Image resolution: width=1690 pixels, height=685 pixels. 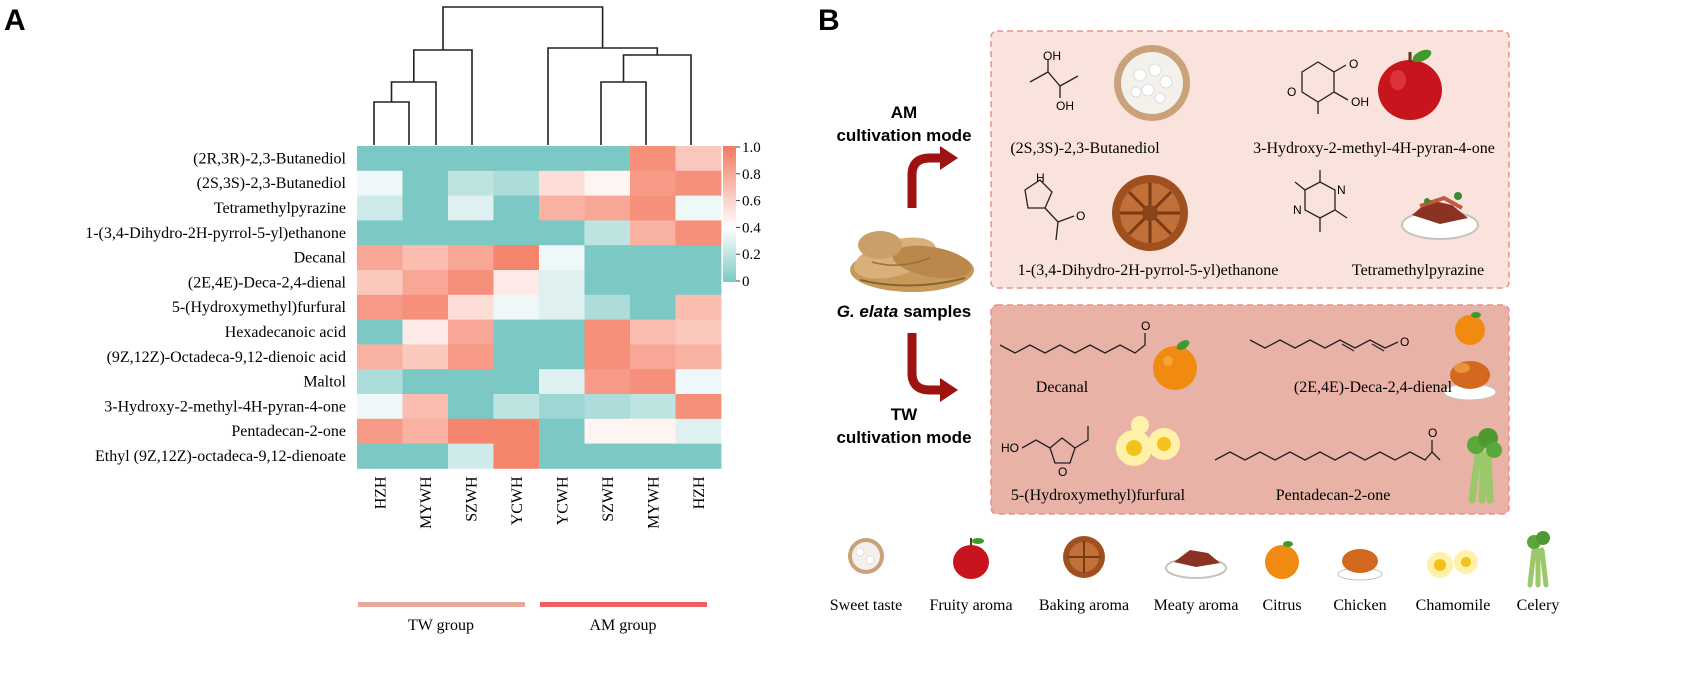 I want to click on samples-label-italic: G. elata, so click(x=867, y=311).